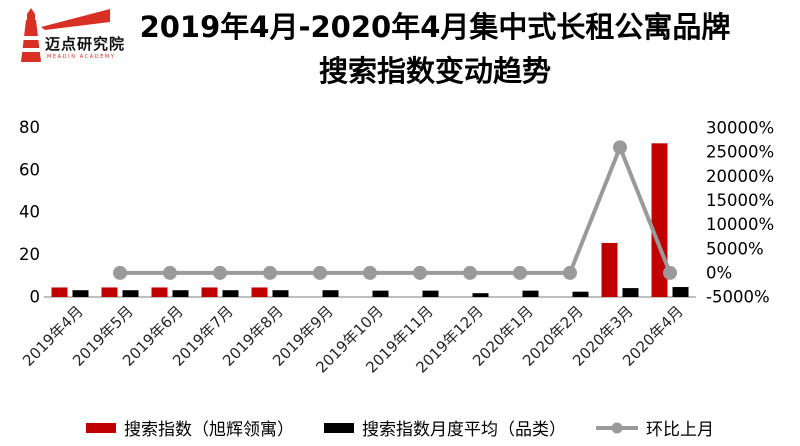 This screenshot has width=800, height=446. I want to click on left-axis-tick: 80, so click(29, 127).